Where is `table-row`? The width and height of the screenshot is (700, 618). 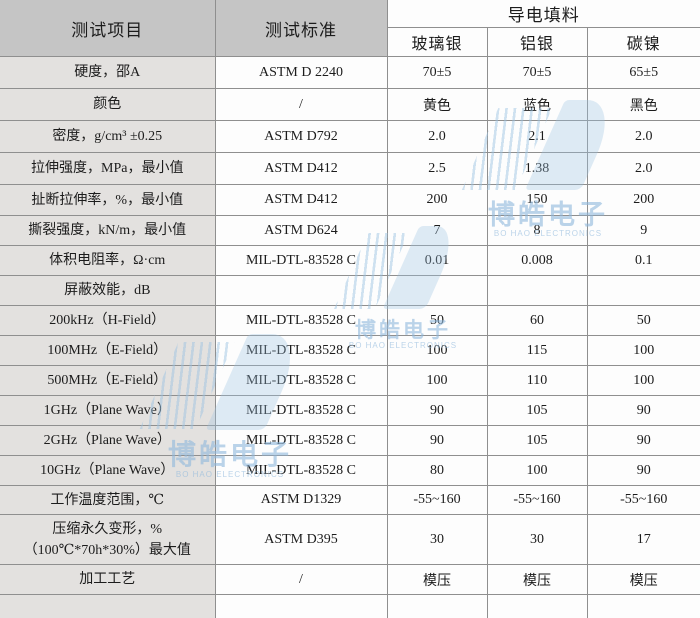 table-row is located at coordinates (350, 606).